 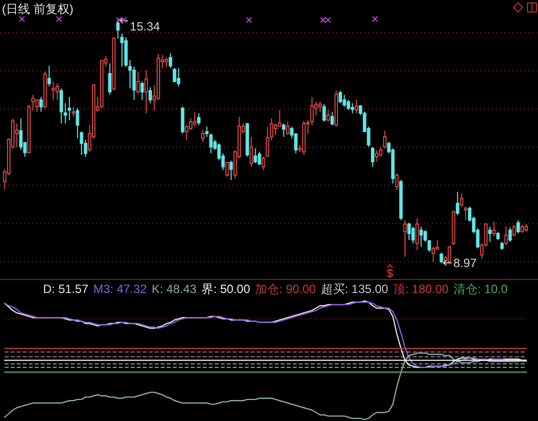 What do you see at coordinates (225, 289) in the screenshot?
I see `text: 界: 50.00` at bounding box center [225, 289].